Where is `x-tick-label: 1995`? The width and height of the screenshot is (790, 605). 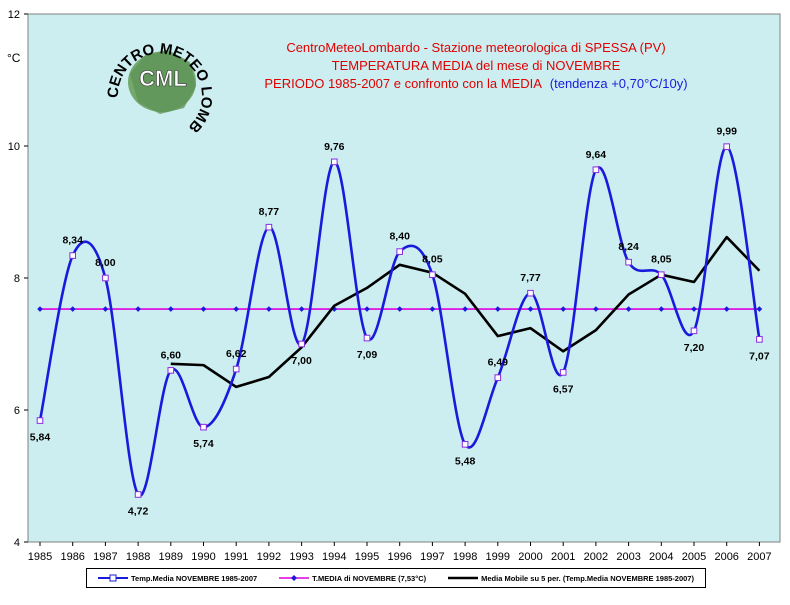 x-tick-label: 1995 is located at coordinates (367, 557).